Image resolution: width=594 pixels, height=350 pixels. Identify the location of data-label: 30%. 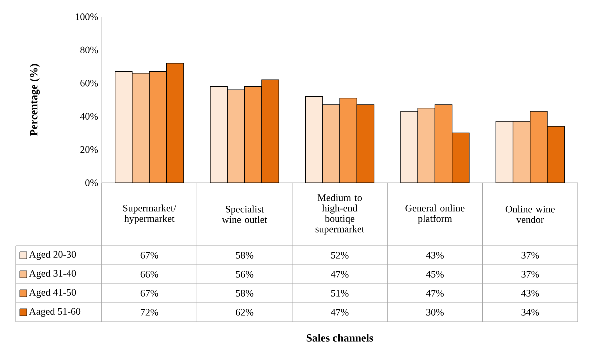
(435, 312).